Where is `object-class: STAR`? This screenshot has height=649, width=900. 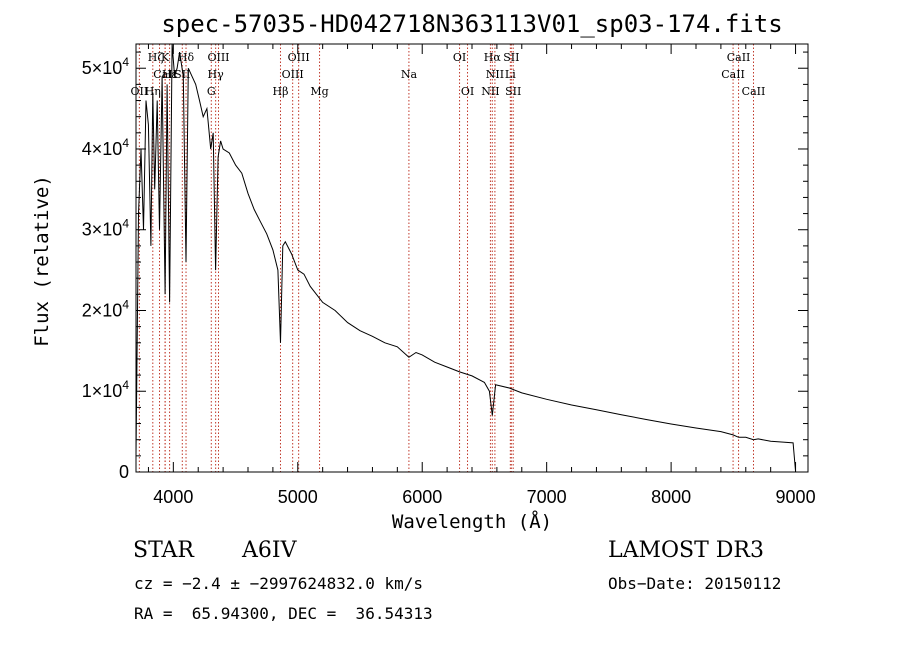 object-class: STAR is located at coordinates (163, 550).